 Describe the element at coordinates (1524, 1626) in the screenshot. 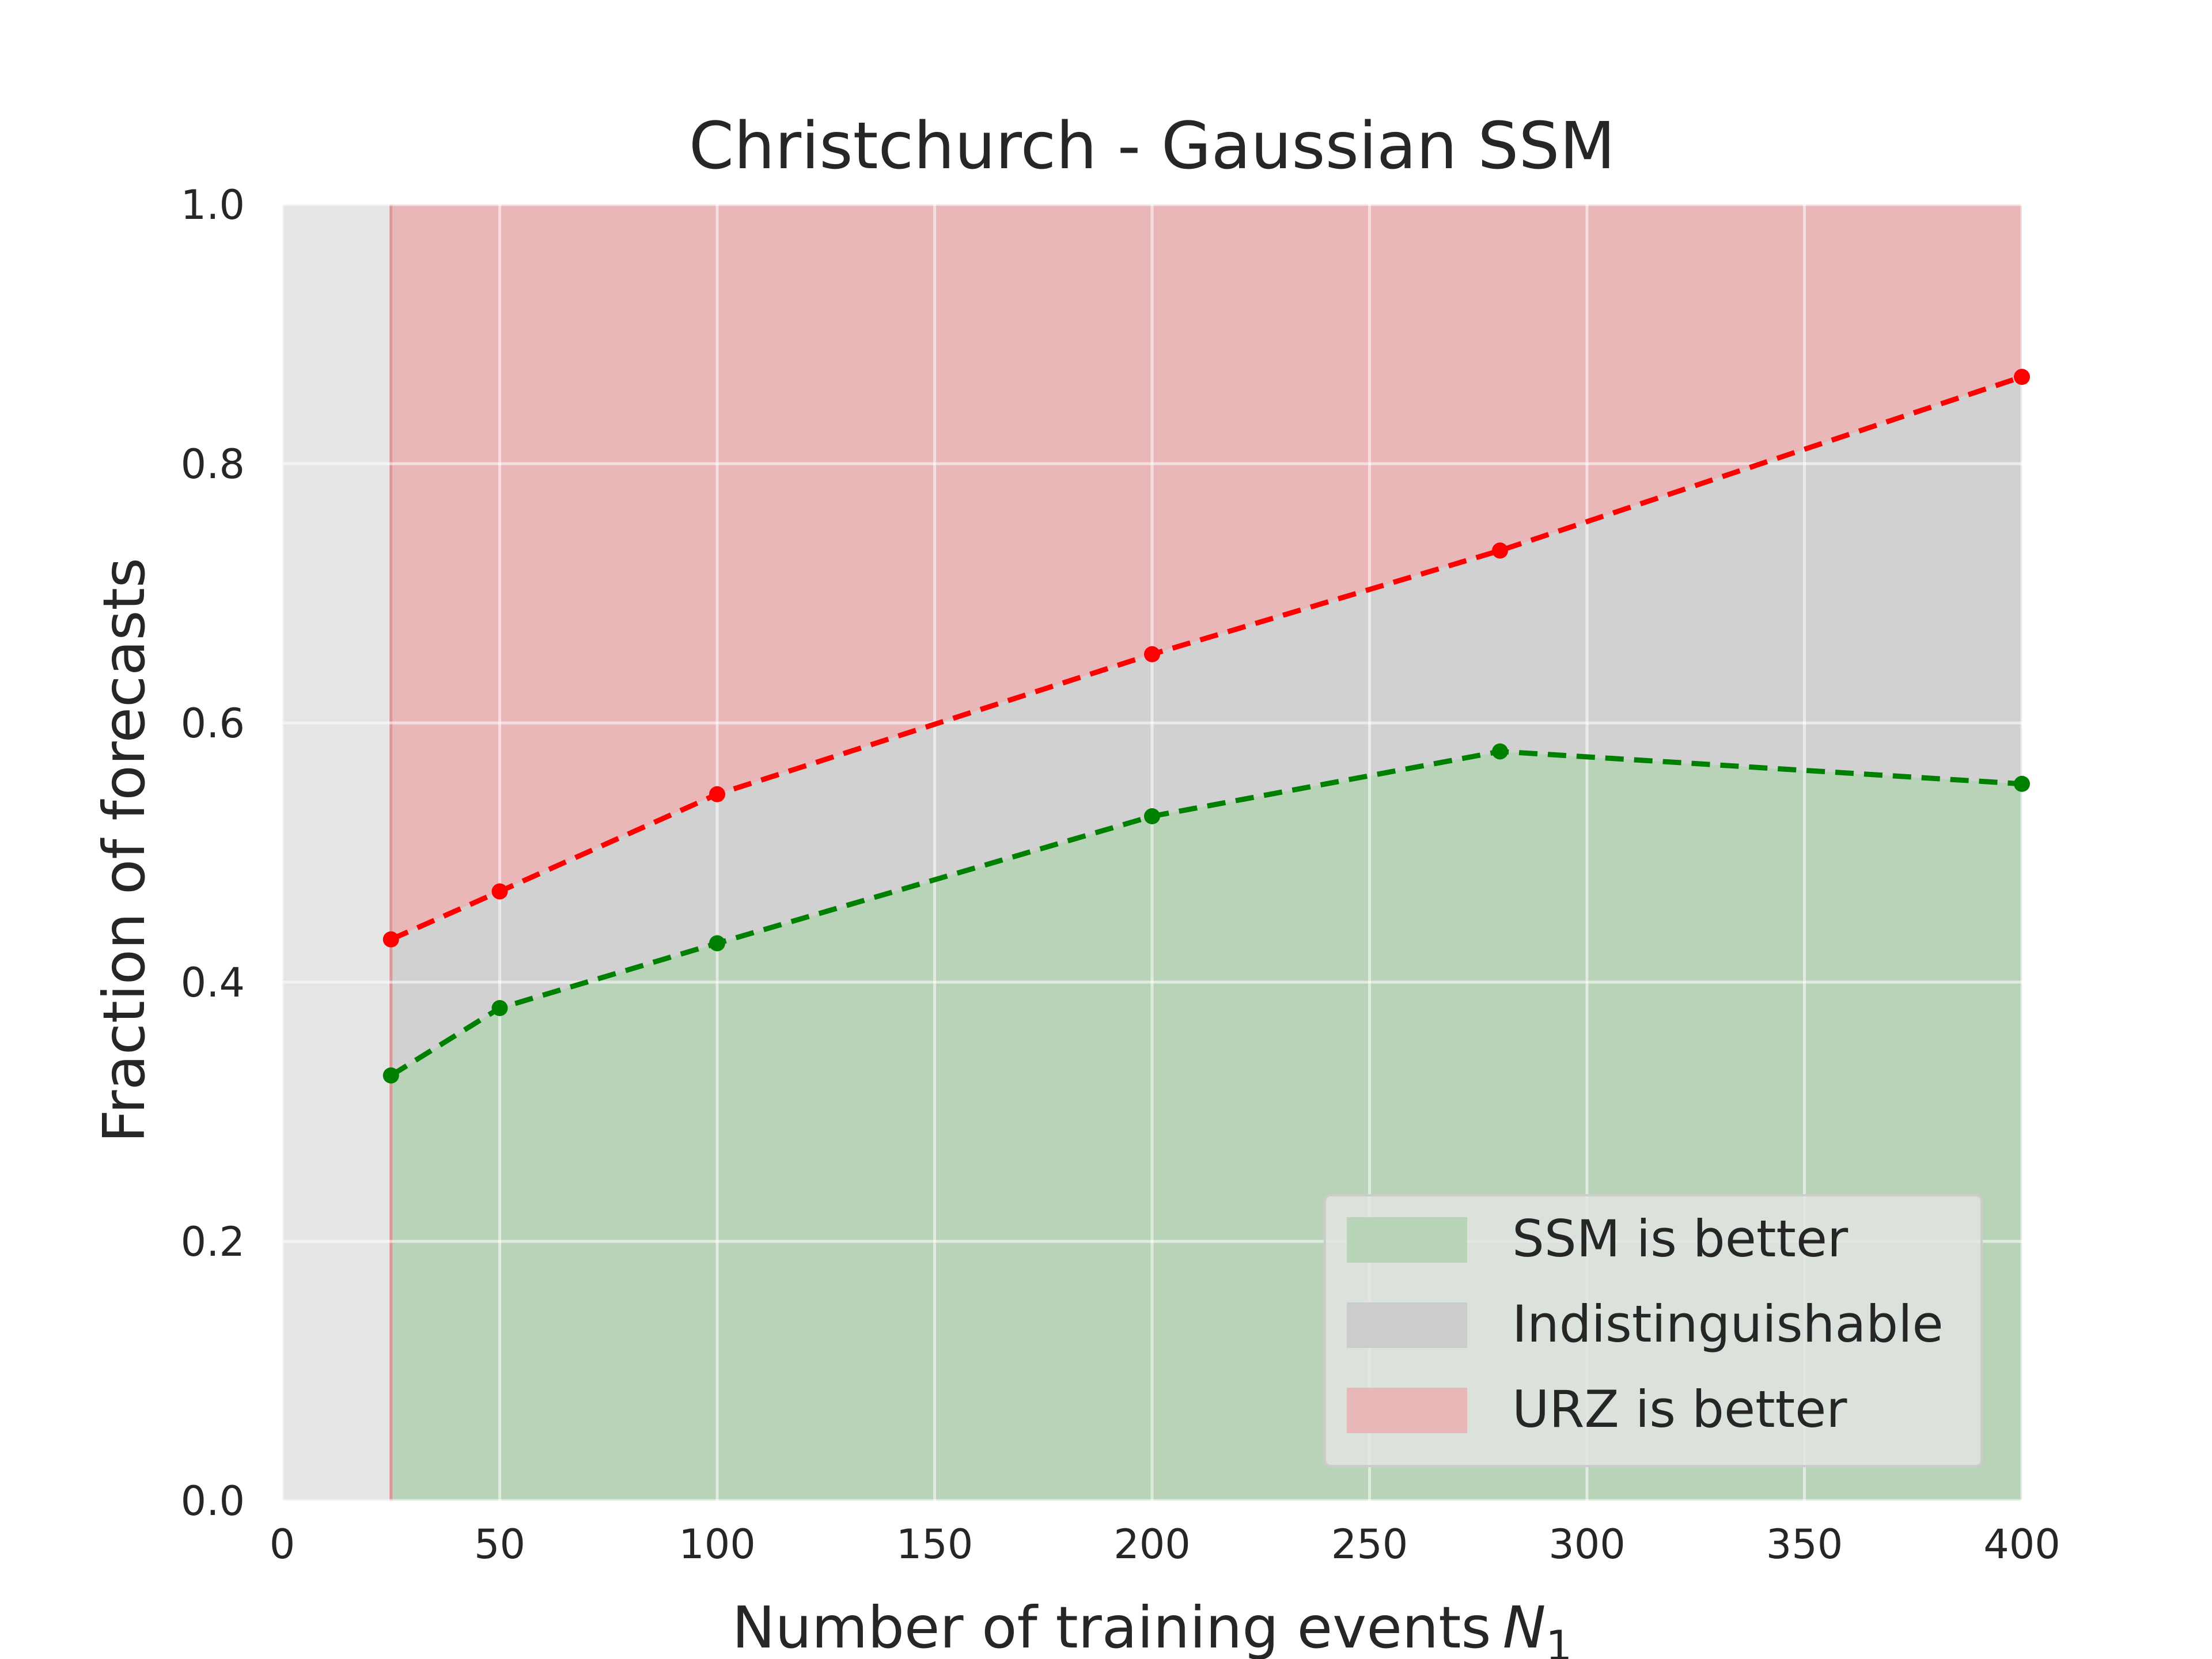

I see `x-axis-symbol: N` at that location.